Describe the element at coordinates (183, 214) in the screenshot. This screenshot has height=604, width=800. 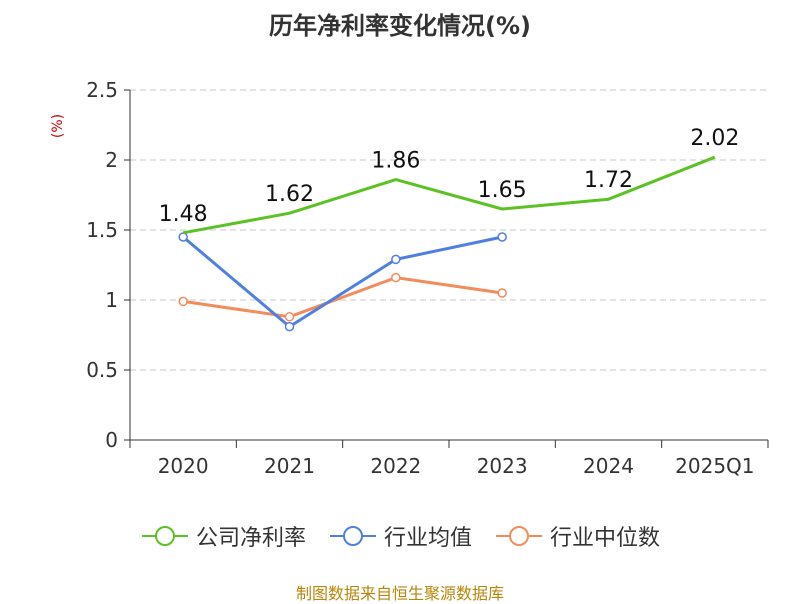
I see `data-label: 1.48` at that location.